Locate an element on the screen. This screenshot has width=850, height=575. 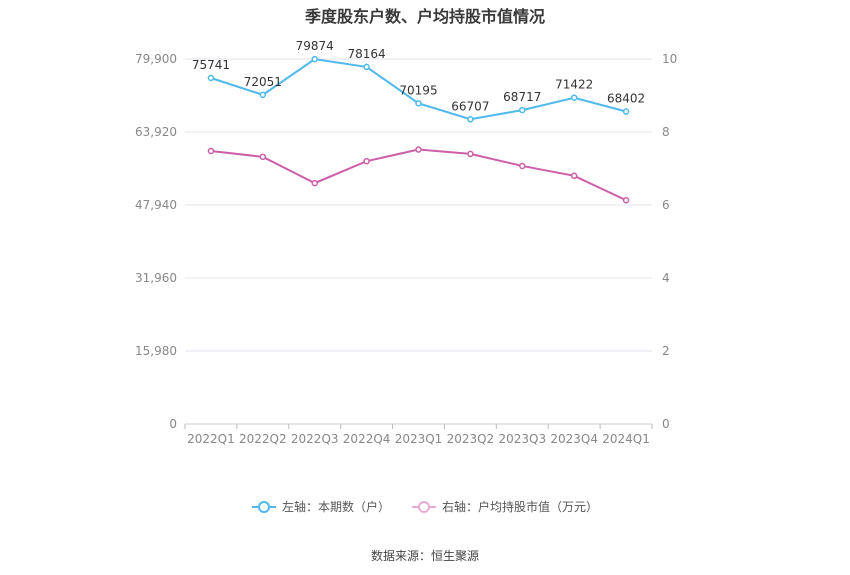
legend-swatch-right-icon is located at coordinates (424, 506).